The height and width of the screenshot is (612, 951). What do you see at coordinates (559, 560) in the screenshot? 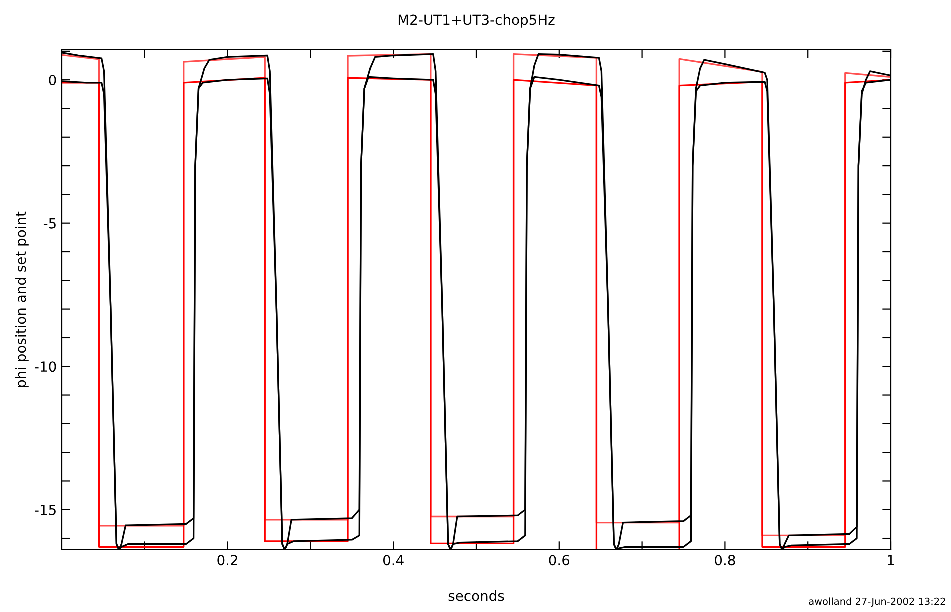
I see `x-tick-label: 0.6` at bounding box center [559, 560].